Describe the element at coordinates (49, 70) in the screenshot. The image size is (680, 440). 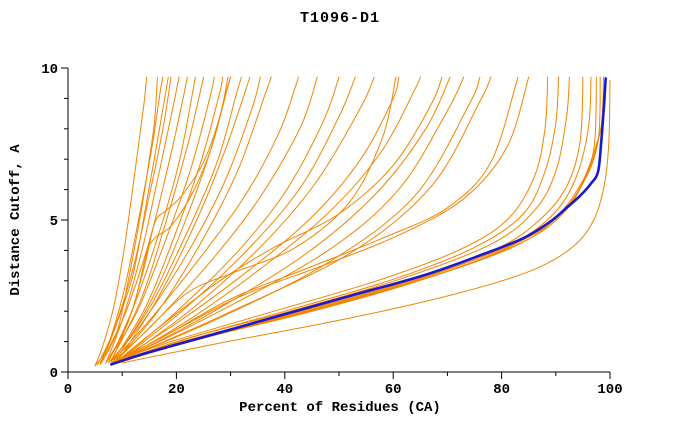
I see `y-tick-label: 10` at that location.